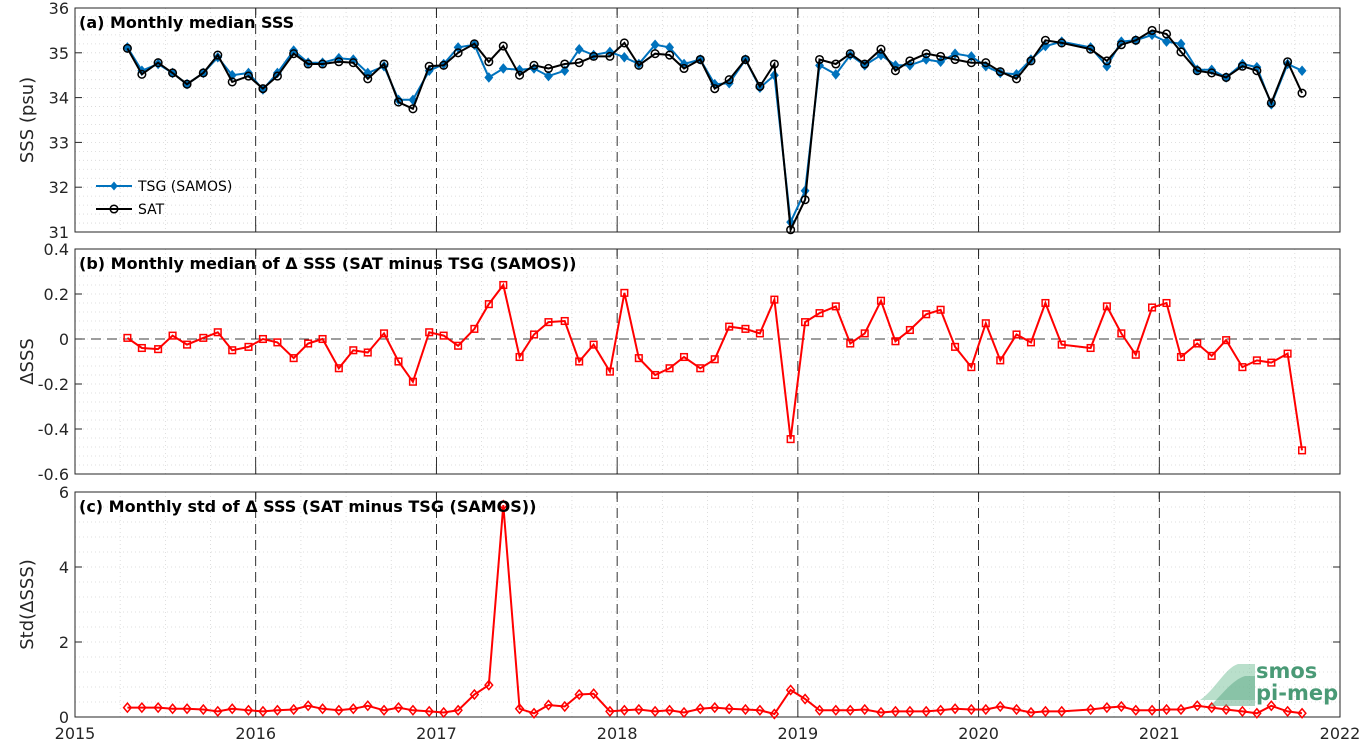 The image size is (1363, 745). Describe the element at coordinates (59, 232) in the screenshot. I see `y-tick-label: 31` at that location.